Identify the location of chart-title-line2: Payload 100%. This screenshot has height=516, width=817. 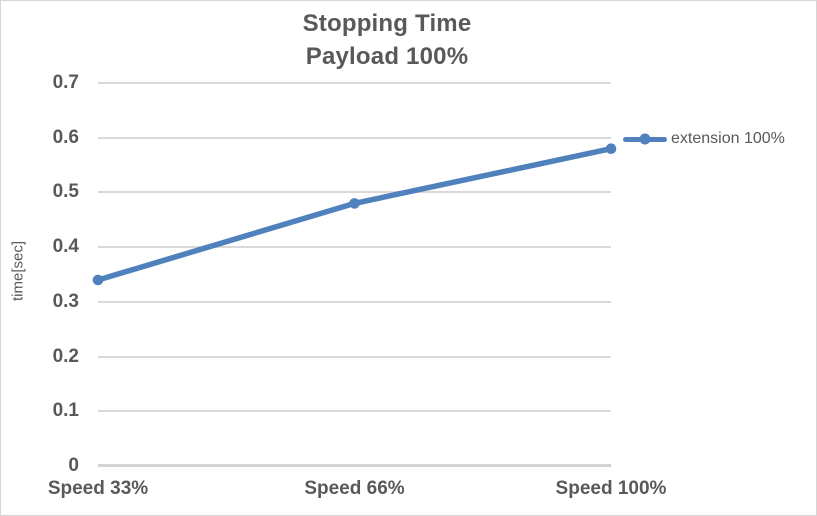
(387, 56).